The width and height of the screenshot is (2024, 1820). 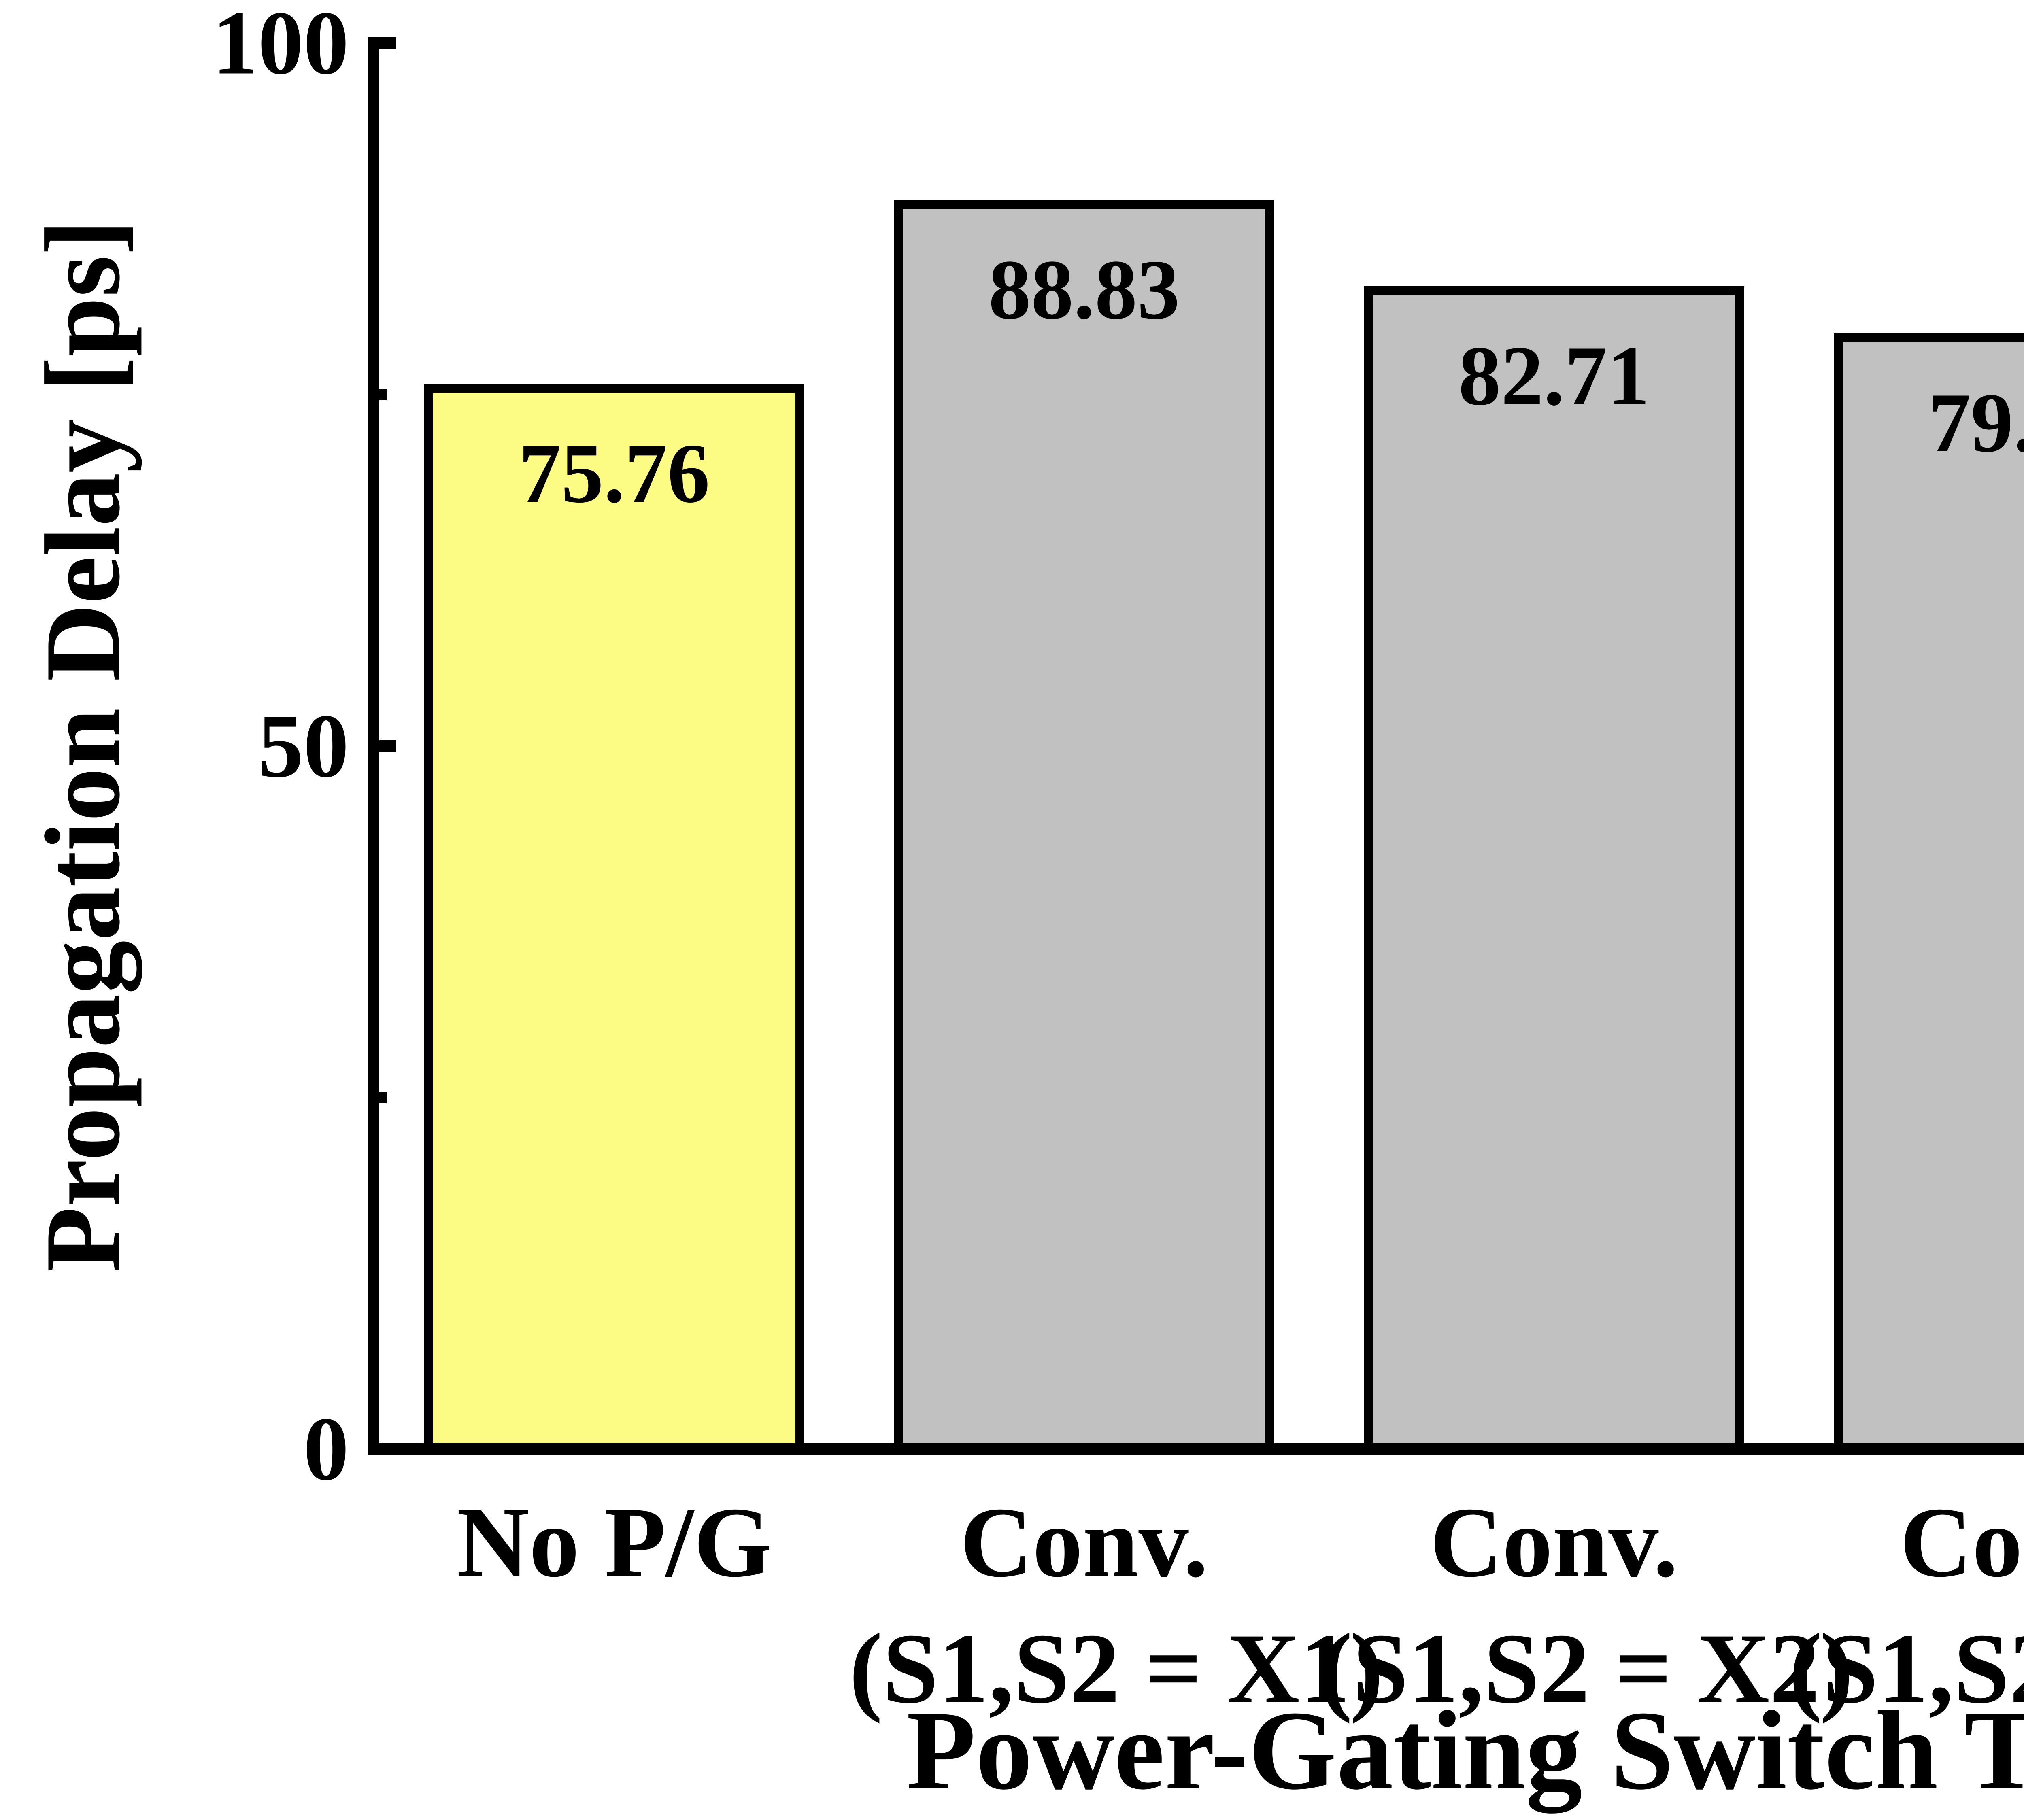 I want to click on bar-value-label: 82.71, so click(x=1554, y=376).